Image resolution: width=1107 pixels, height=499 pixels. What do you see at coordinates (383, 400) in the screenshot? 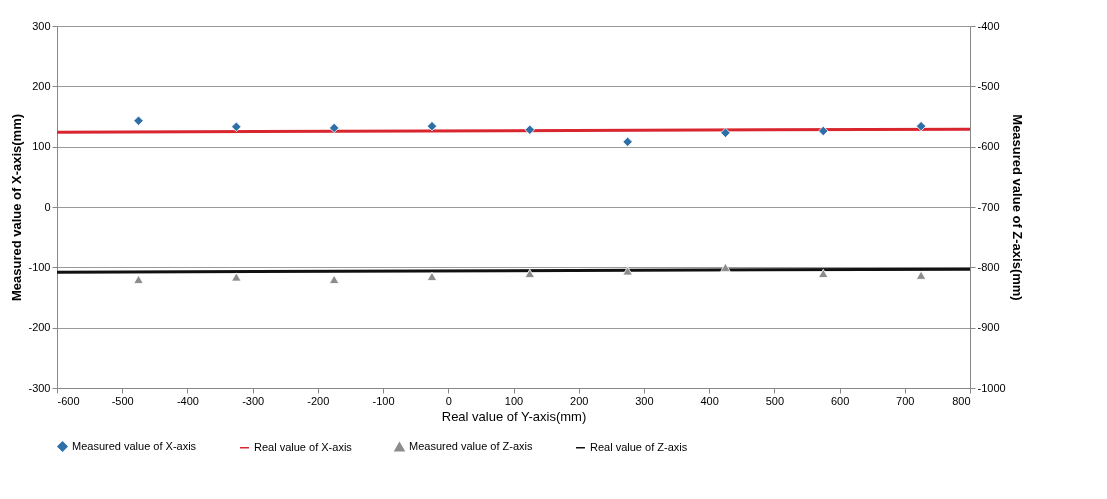
I see `x-tick-label: -100` at bounding box center [383, 400].